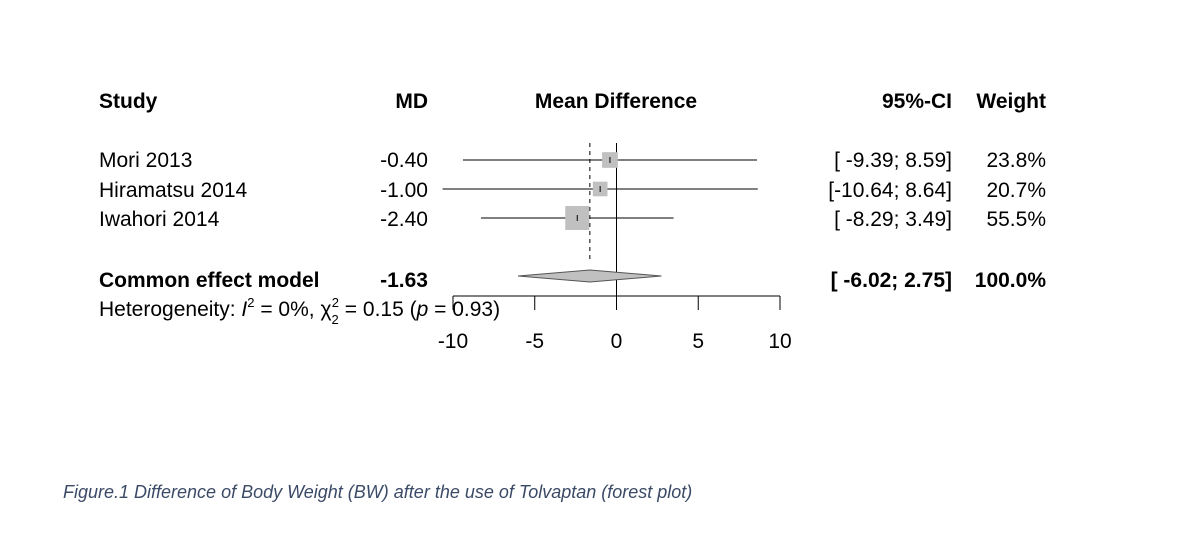  Describe the element at coordinates (404, 190) in the screenshot. I see `study-md: -1.00` at that location.